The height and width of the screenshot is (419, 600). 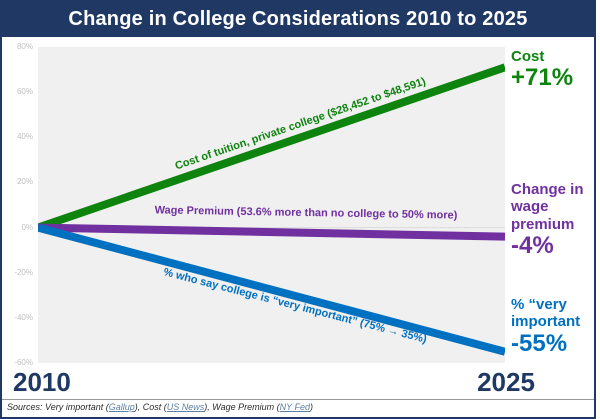 I want to click on annotation-wage-premium-name: Change in wage premium, so click(x=547, y=207).